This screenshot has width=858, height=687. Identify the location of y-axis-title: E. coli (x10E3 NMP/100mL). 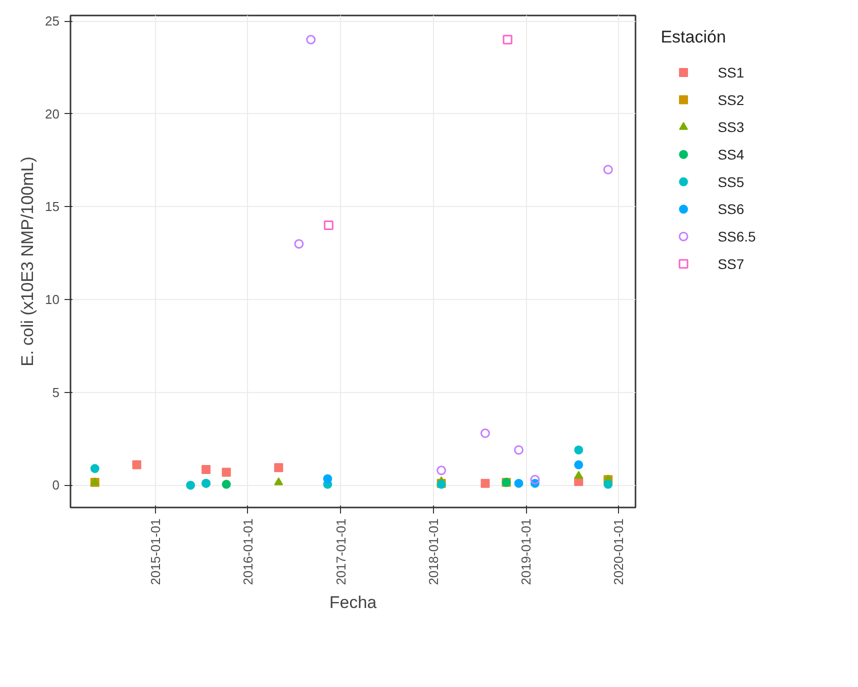
(28, 261).